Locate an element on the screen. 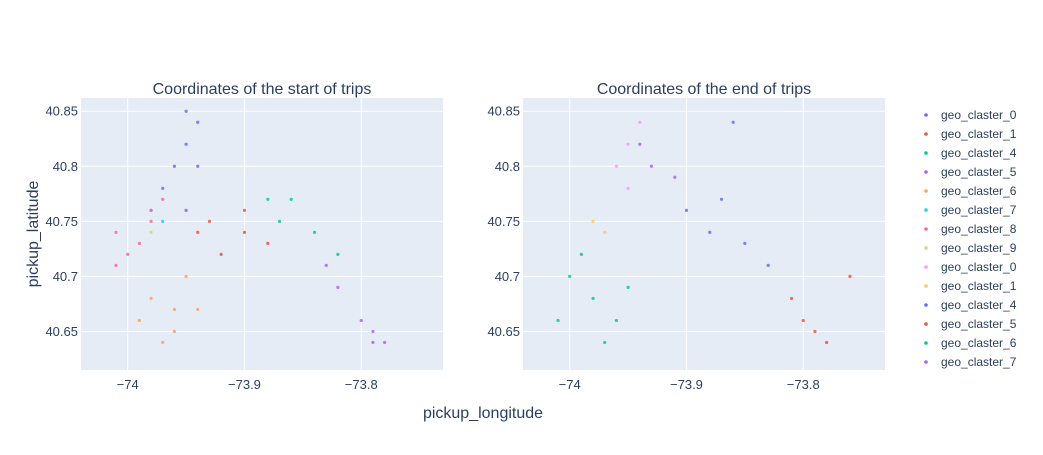  subplot-title: Coordinates of the end of trips is located at coordinates (704, 89).